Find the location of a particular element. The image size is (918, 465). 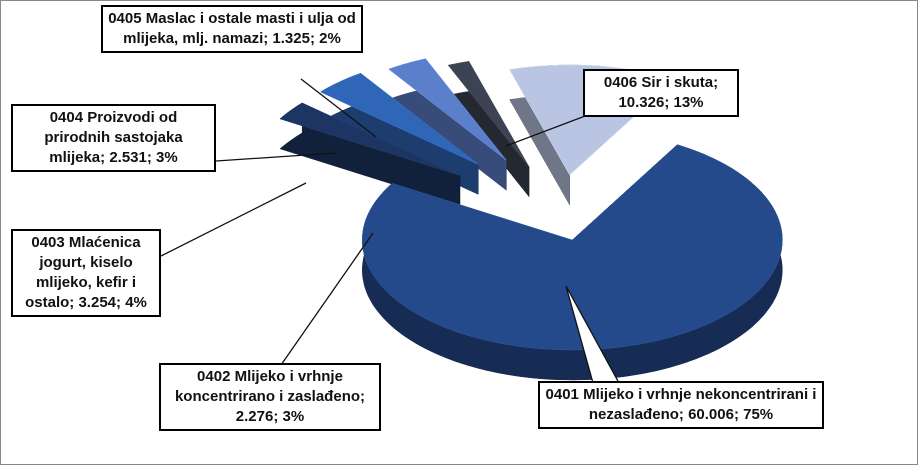

label-value: 3.254; is located at coordinates (100, 302).